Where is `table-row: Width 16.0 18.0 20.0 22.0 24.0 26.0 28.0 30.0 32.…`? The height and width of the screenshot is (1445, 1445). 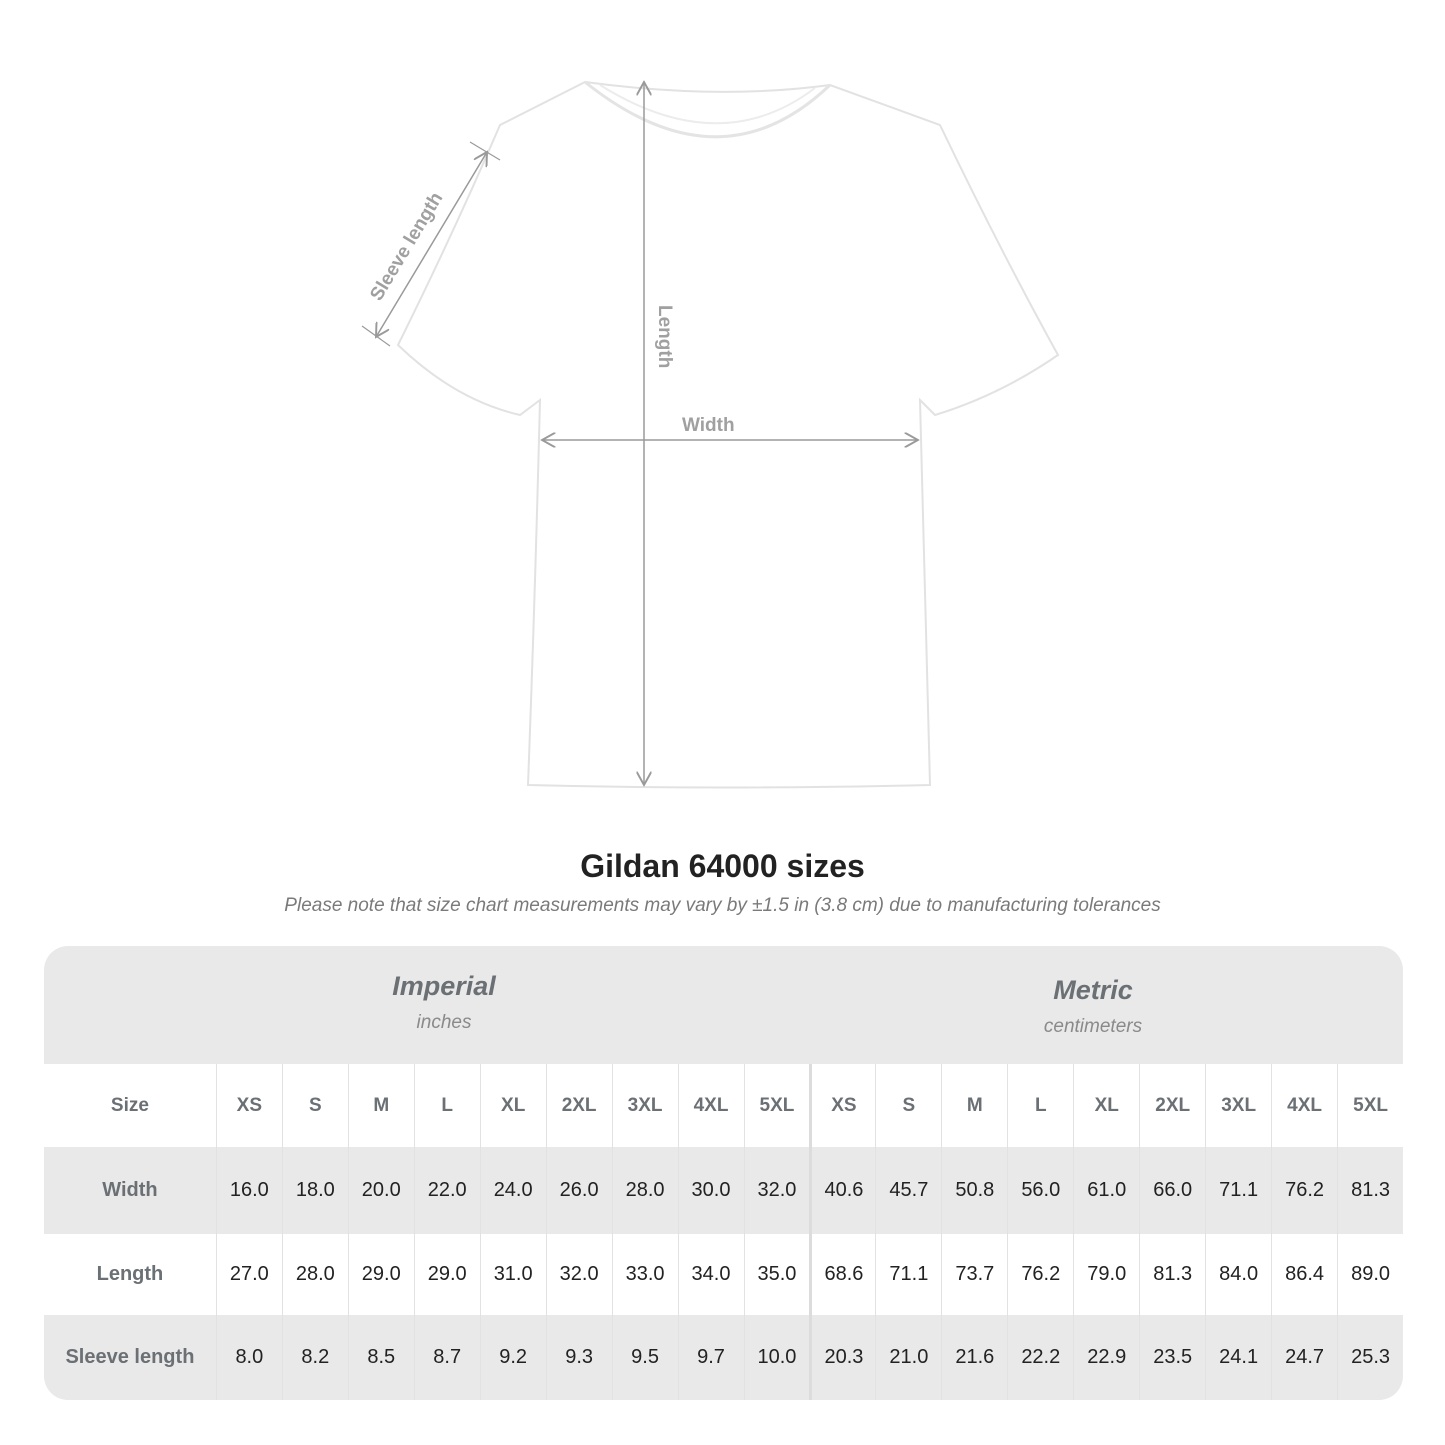
table-row: Width 16.0 18.0 20.0 22.0 24.0 26.0 28.0 30.0 32.… is located at coordinates (723, 1190).